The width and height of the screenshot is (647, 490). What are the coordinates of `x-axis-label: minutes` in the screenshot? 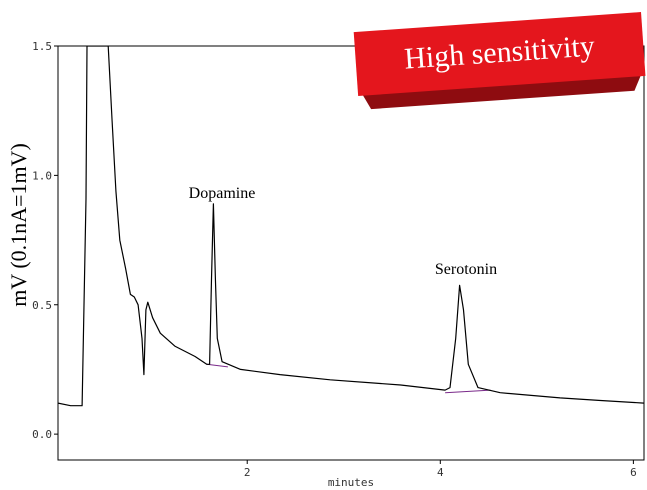 It's located at (351, 482).